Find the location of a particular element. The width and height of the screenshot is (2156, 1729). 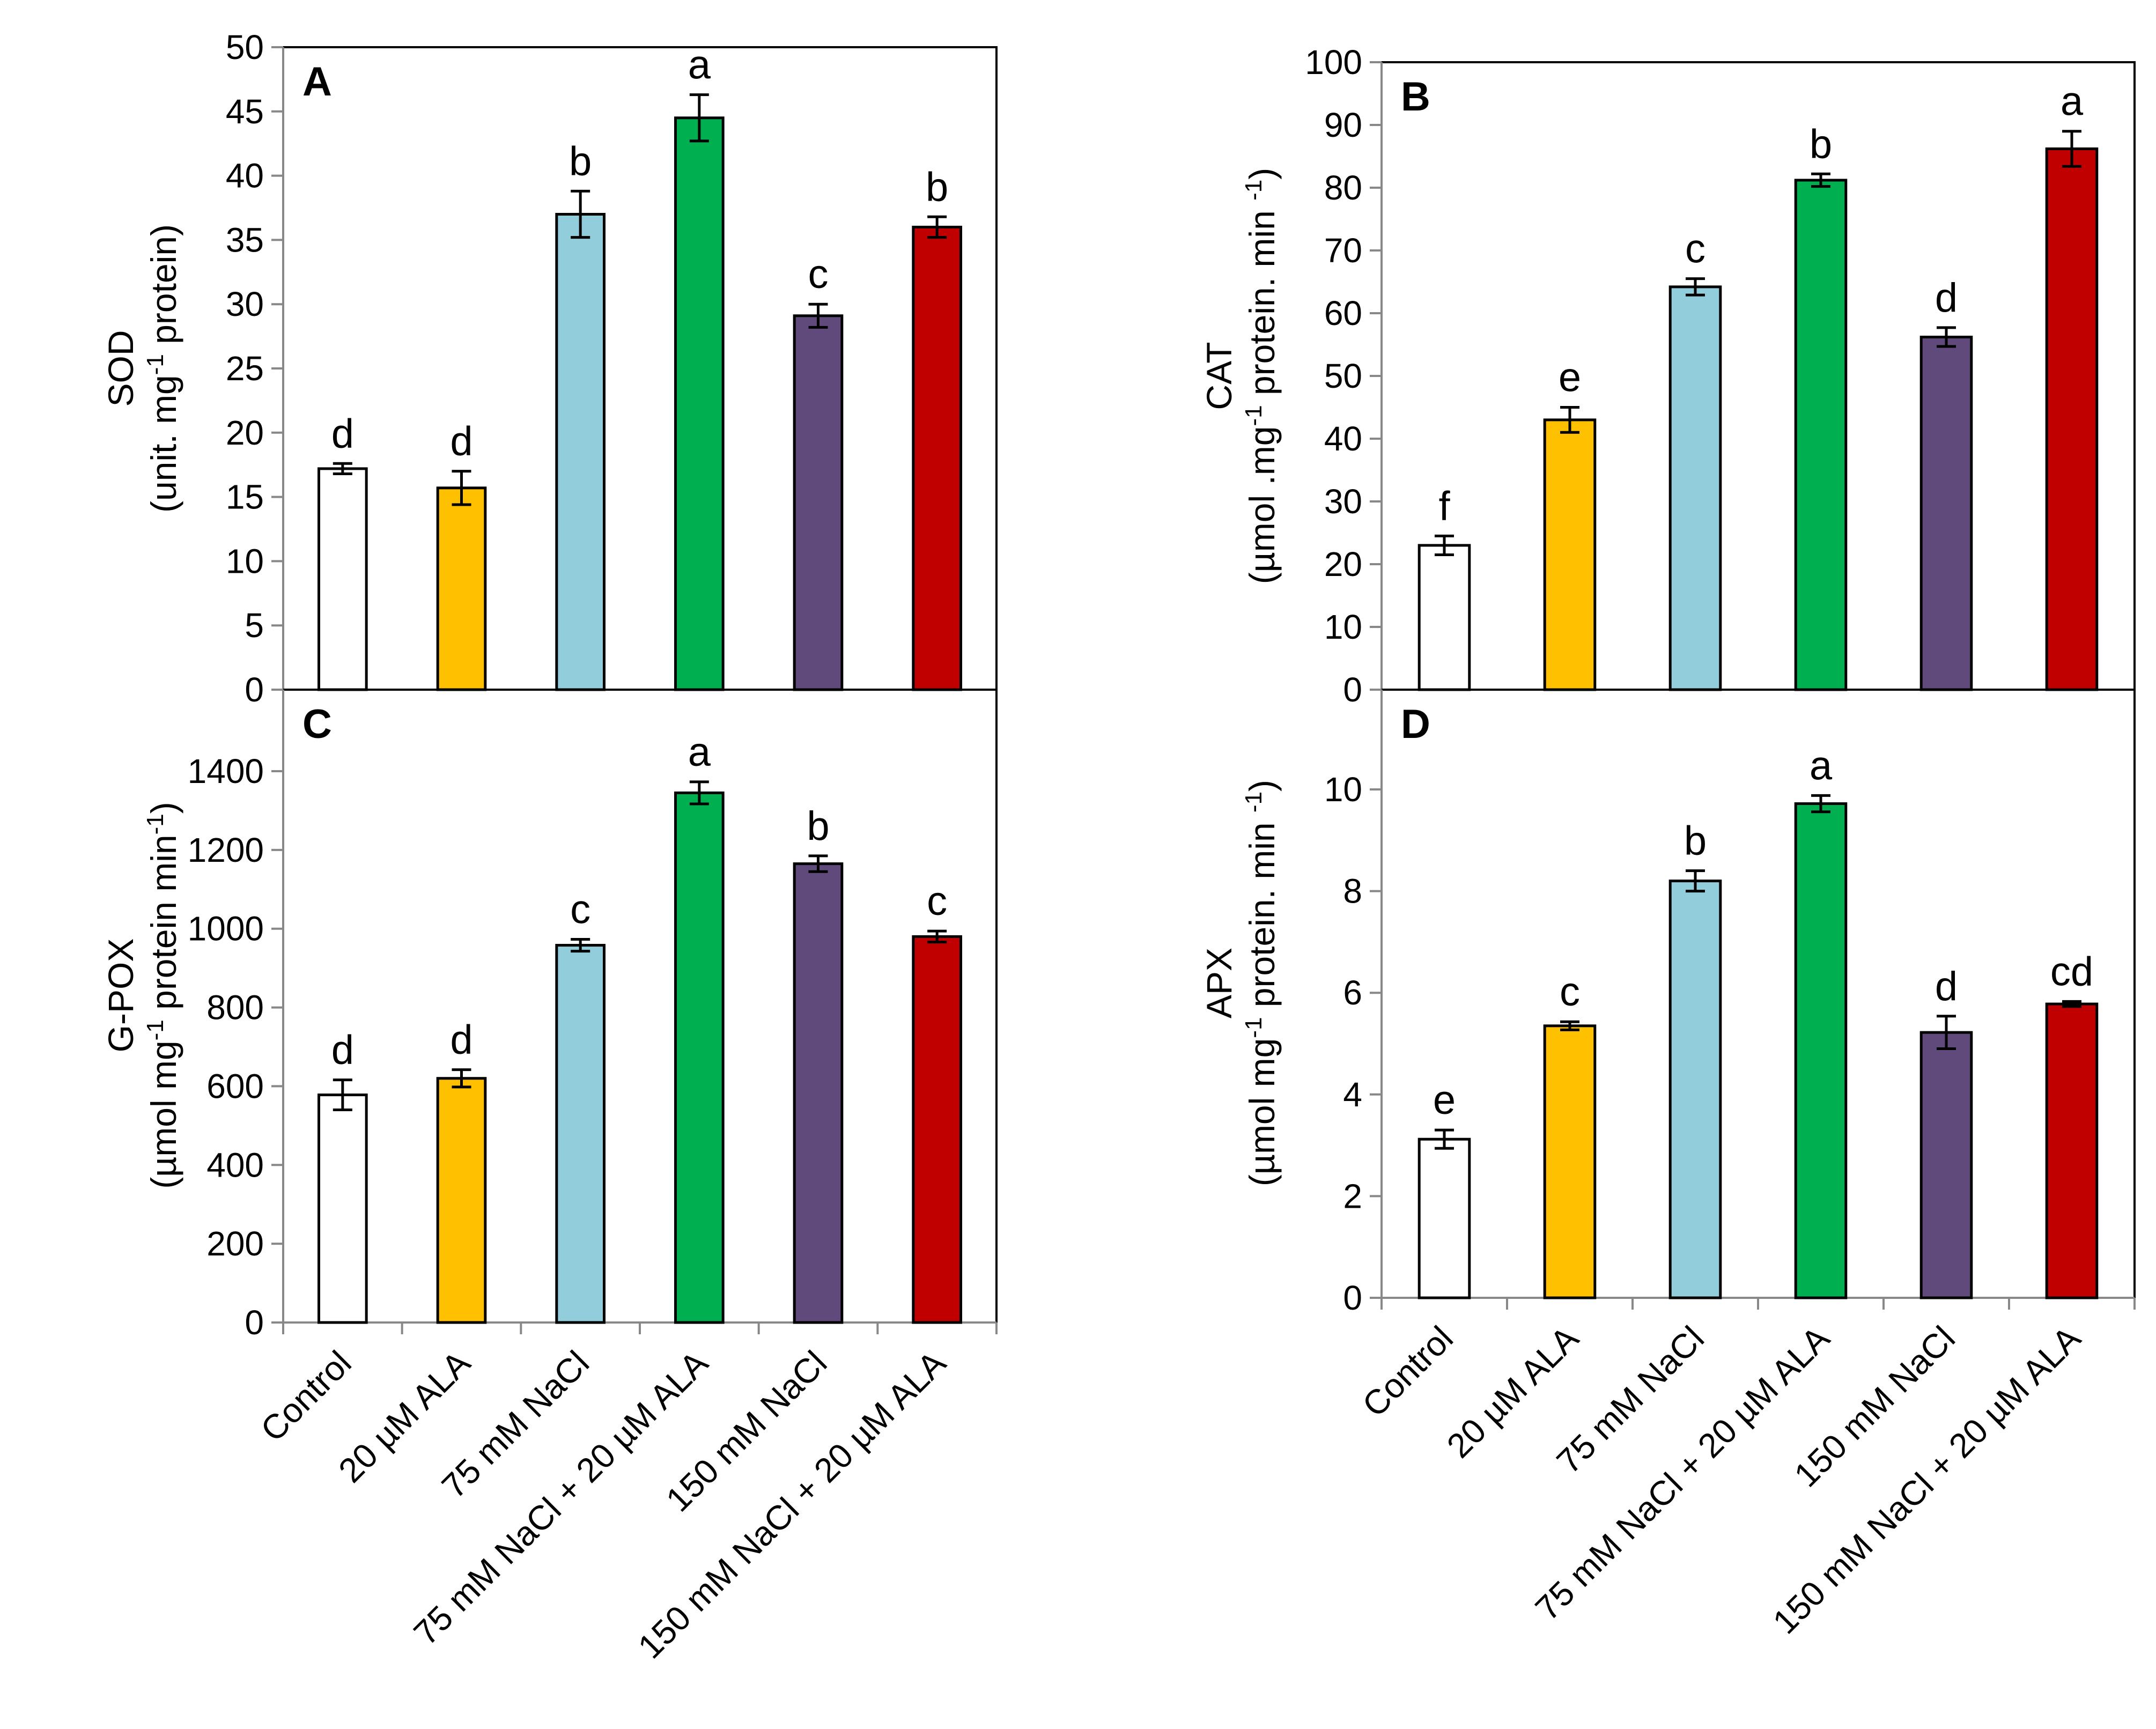

y-tick-label: 30 is located at coordinates (245, 304).